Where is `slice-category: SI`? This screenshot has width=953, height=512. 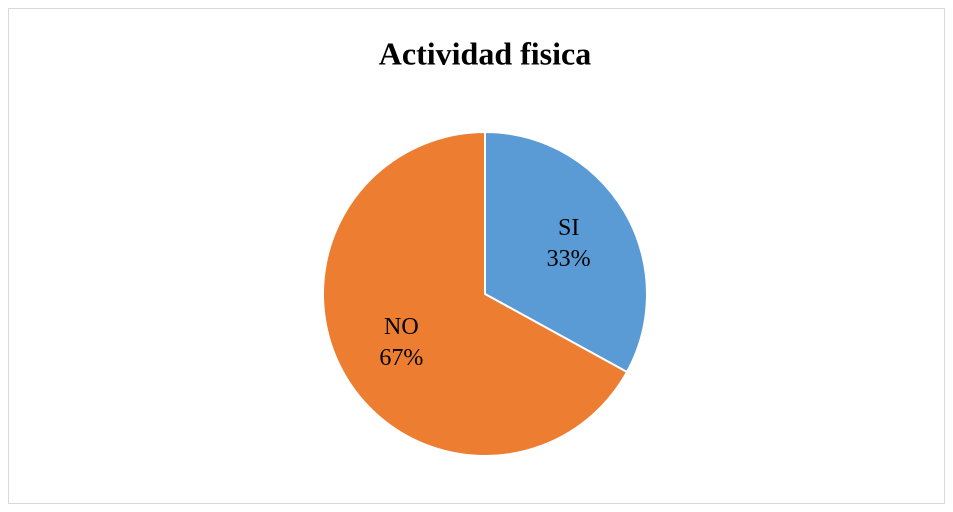 slice-category: SI is located at coordinates (568, 228).